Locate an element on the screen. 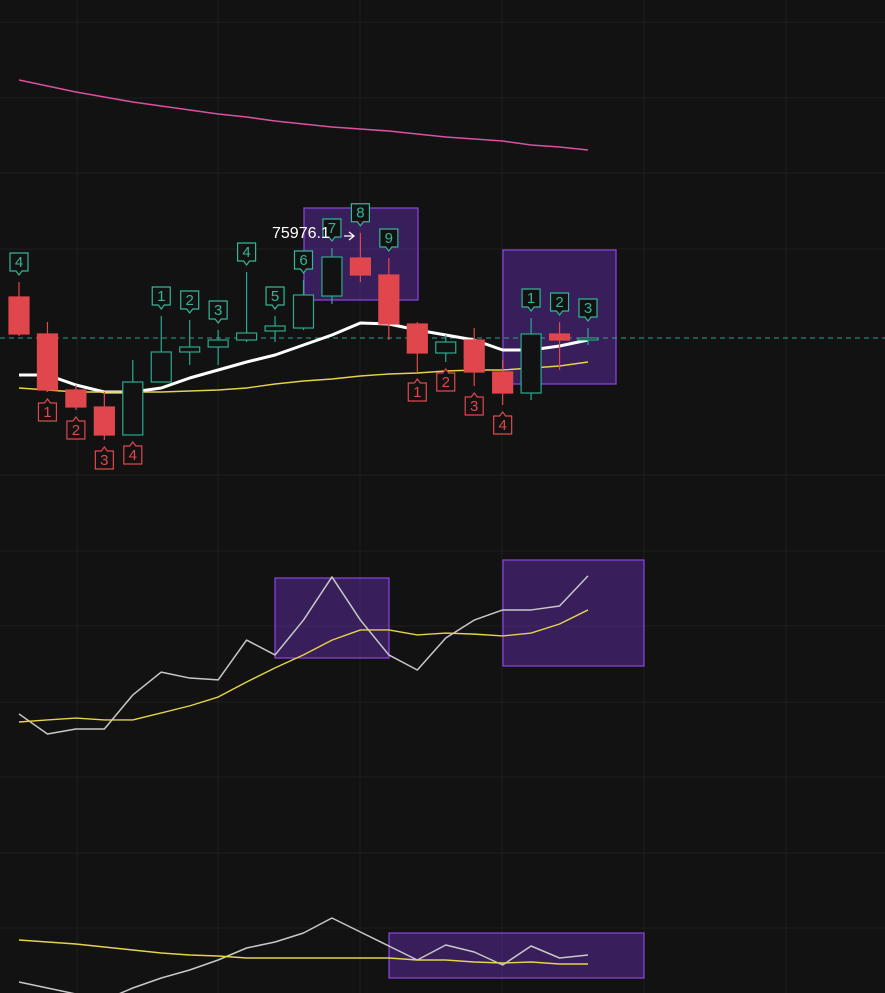 The height and width of the screenshot is (993, 885). count-marker: 6 is located at coordinates (303, 262).